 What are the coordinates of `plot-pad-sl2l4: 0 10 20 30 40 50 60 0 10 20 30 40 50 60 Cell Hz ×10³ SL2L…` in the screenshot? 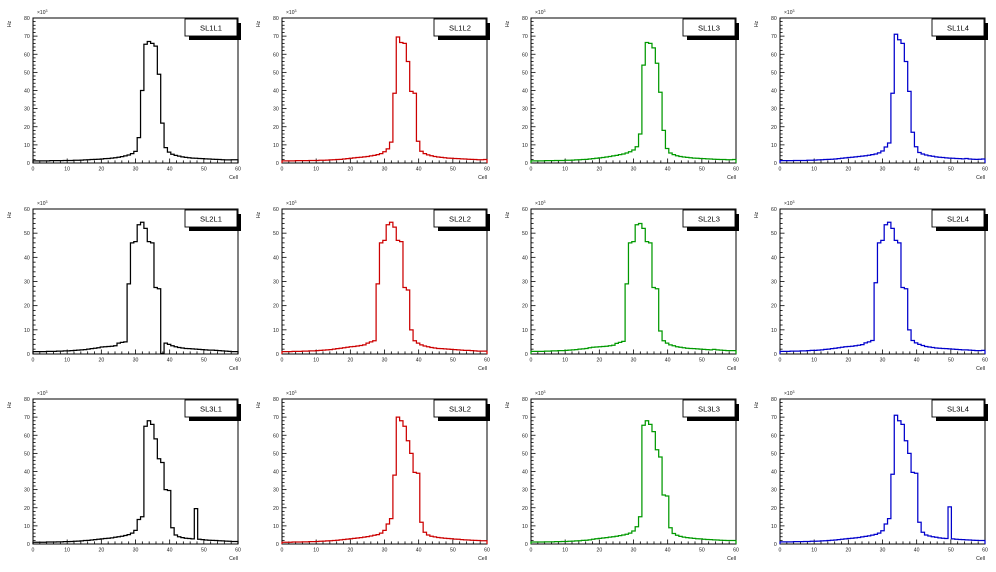 It's located at (871, 285).